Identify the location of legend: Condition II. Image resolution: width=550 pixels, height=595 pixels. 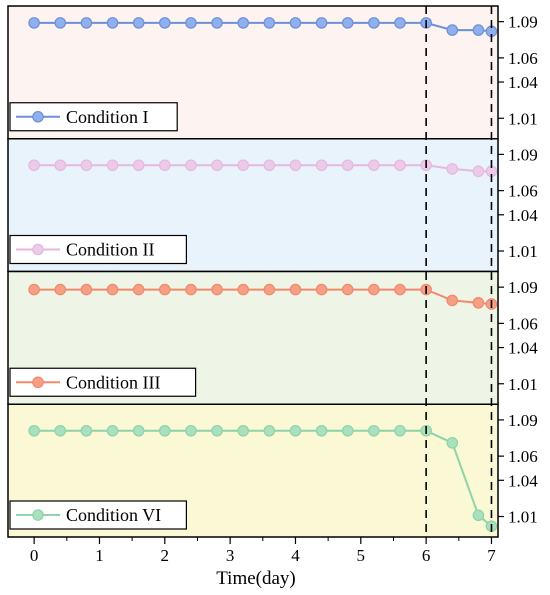
(98, 249).